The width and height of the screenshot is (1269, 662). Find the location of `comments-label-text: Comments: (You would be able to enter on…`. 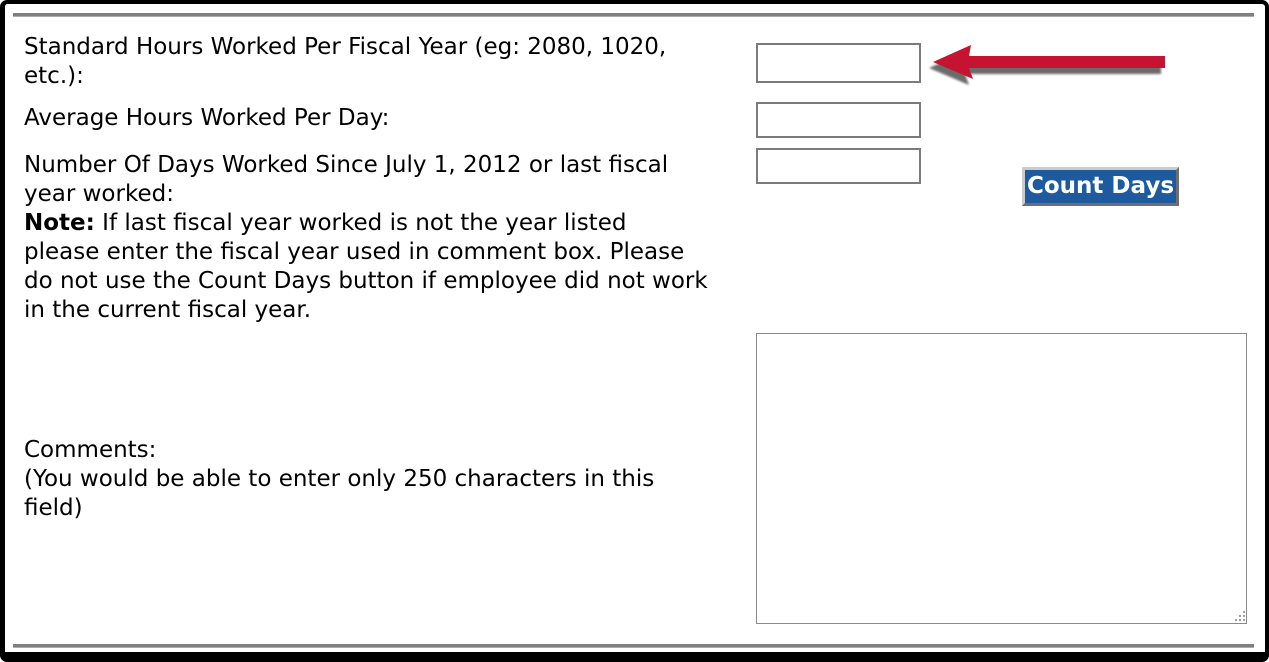

comments-label-text: Comments: (You would be able to enter on… is located at coordinates (339, 479).